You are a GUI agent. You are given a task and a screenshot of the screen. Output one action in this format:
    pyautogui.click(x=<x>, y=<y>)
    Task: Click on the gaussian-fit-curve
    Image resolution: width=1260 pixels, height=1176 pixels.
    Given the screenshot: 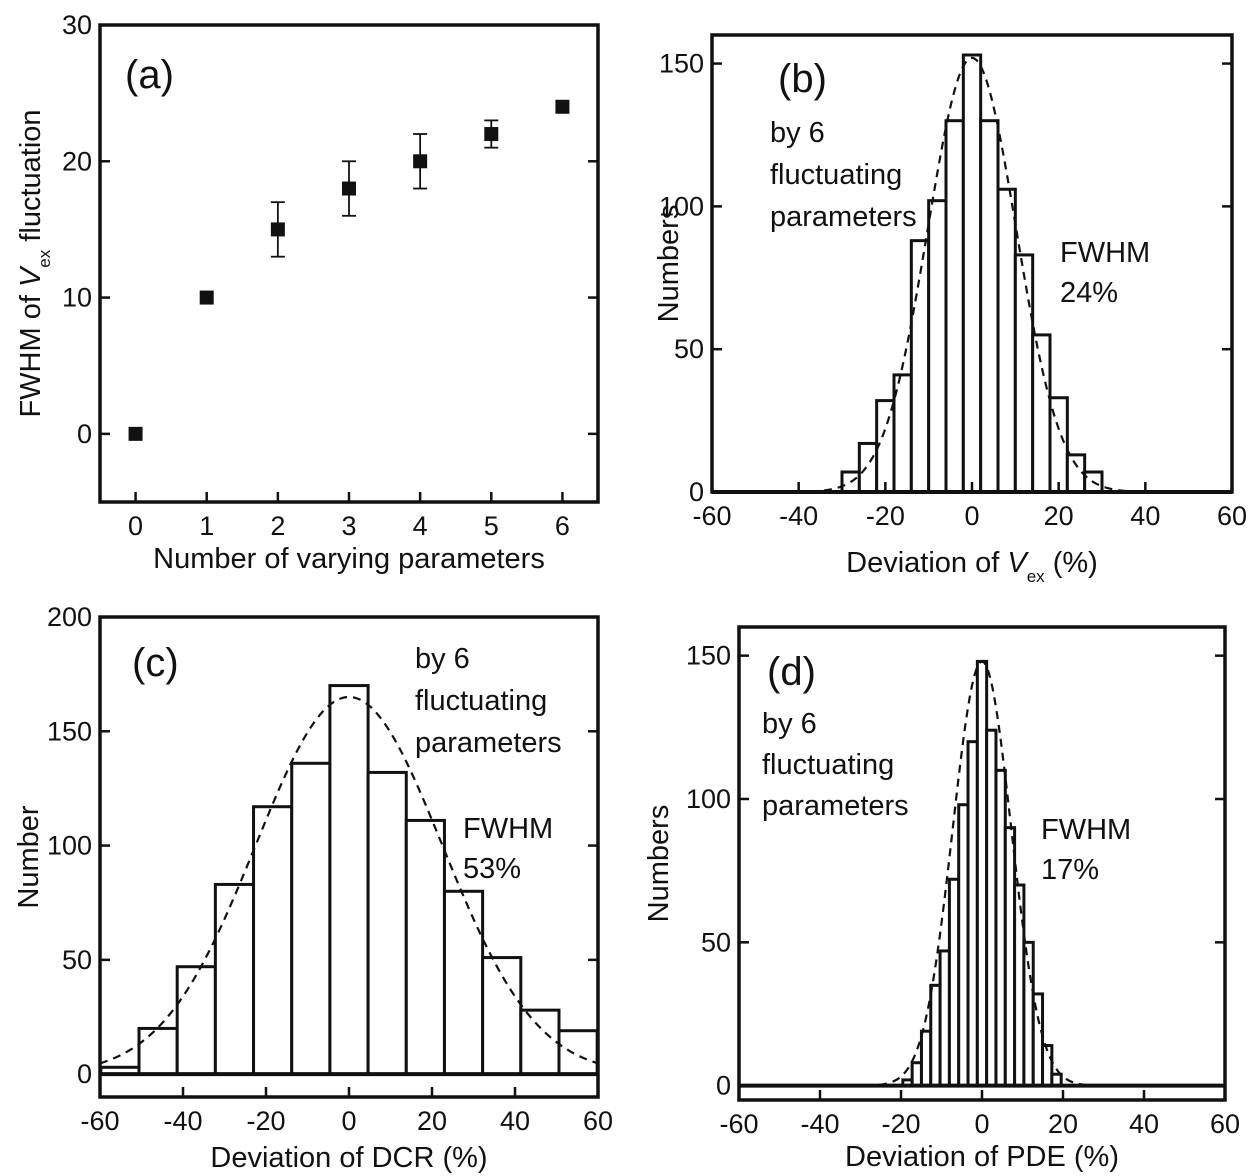 What is the action you would take?
    pyautogui.click(x=982, y=873)
    